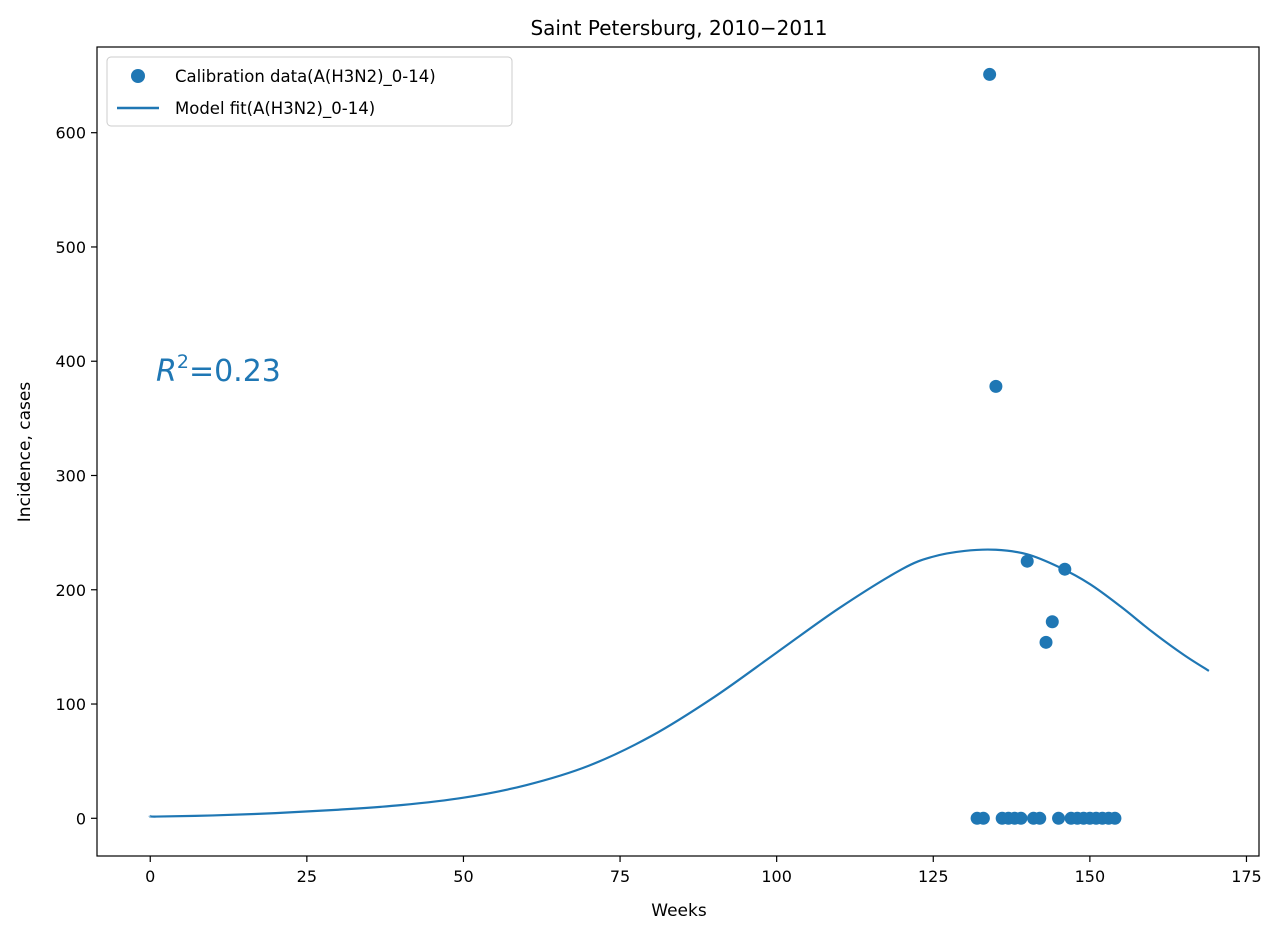 The image size is (1279, 934). What do you see at coordinates (150, 876) in the screenshot?
I see `x-tick-label: 0` at bounding box center [150, 876].